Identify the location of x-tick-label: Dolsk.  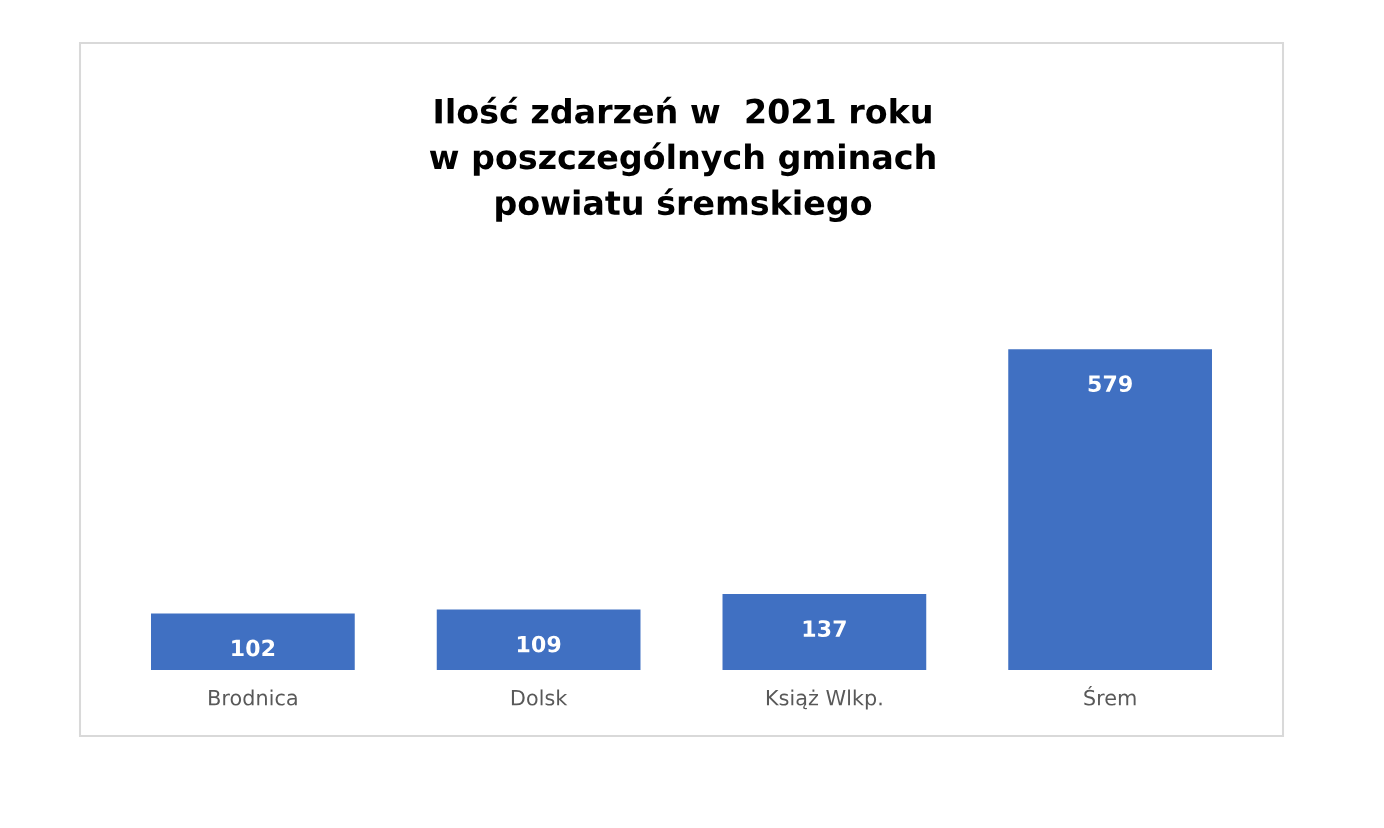
(539, 697).